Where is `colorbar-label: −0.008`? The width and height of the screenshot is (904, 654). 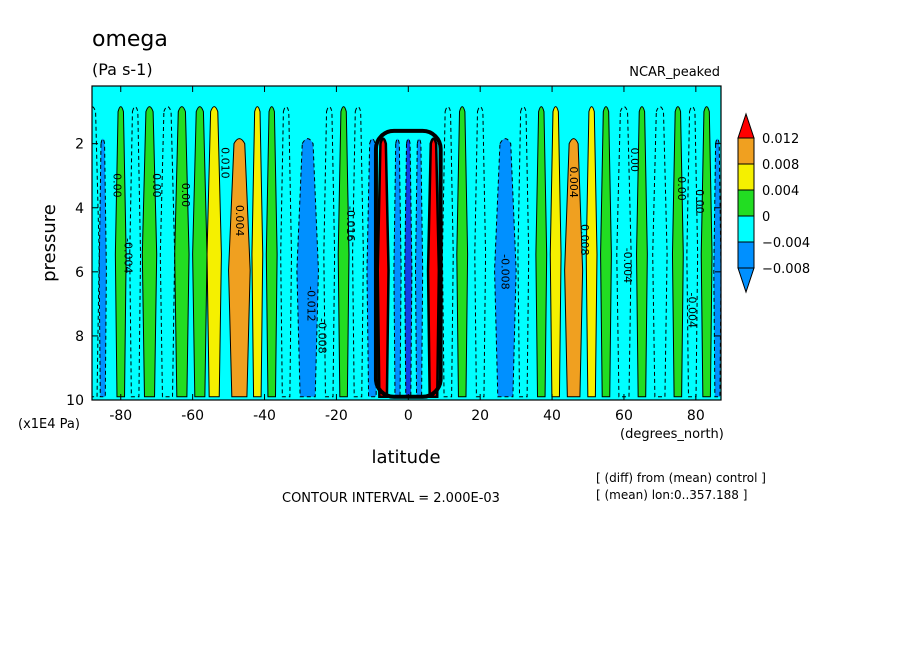
colorbar-label: −0.008 is located at coordinates (786, 269).